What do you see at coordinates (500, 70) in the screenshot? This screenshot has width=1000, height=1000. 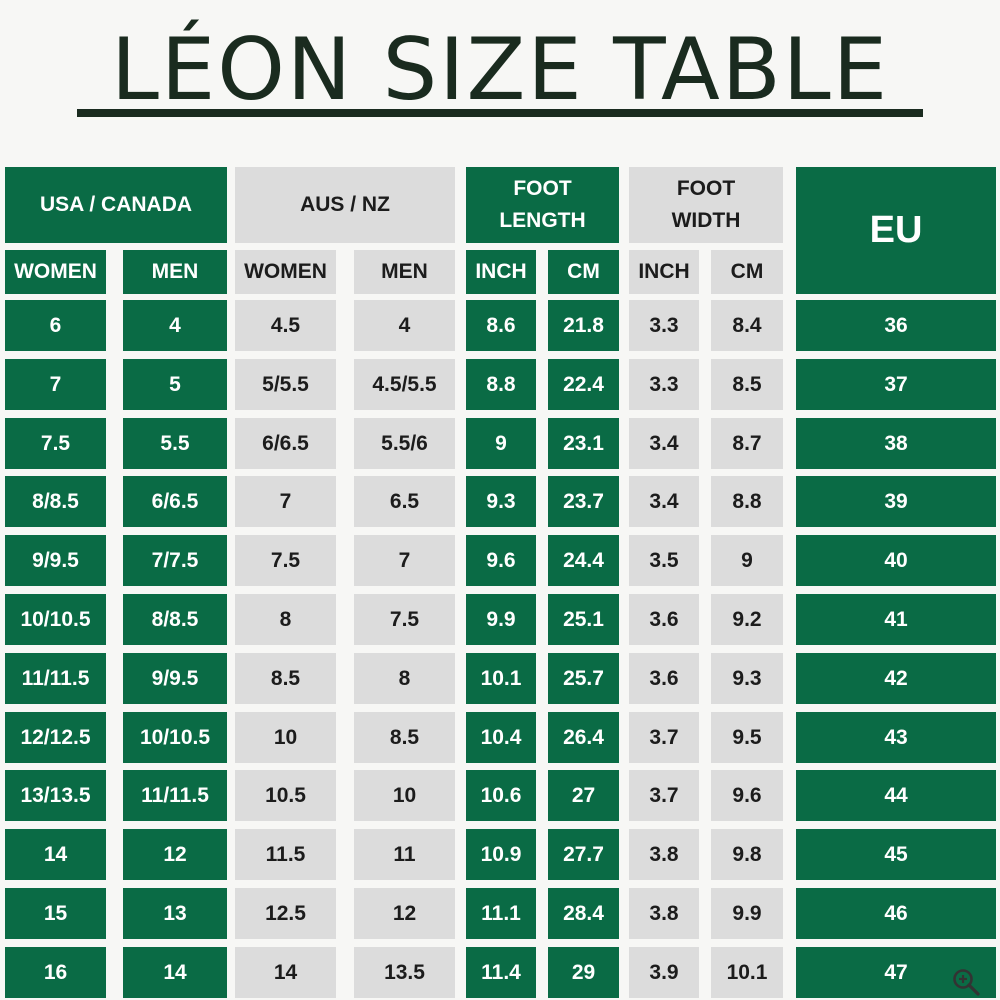 I see `page-title: LÉON SIZE TABLE` at bounding box center [500, 70].